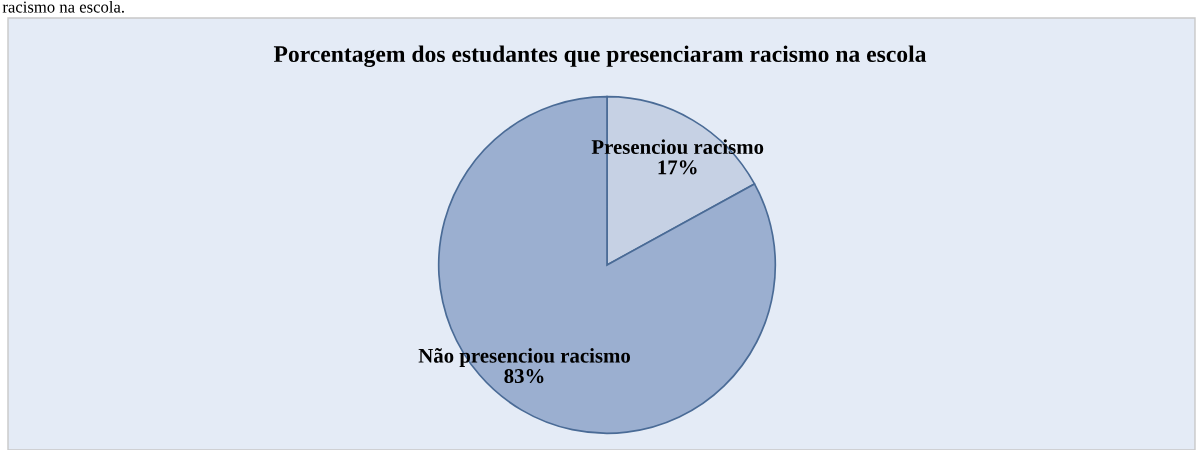  I want to click on data-label: 17%, so click(677, 167).